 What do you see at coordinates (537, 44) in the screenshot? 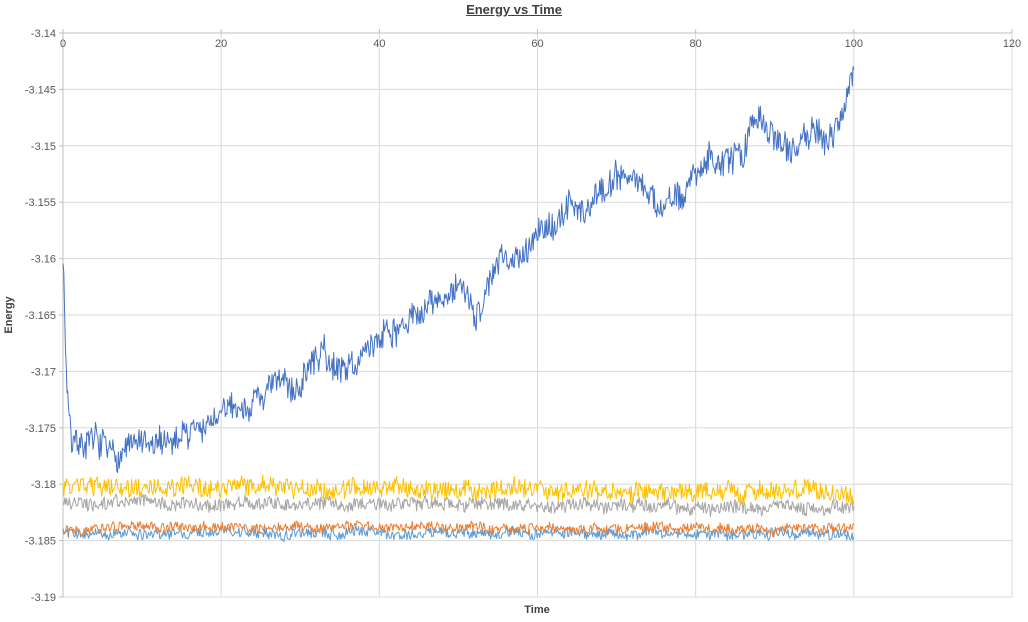
I see `x-tick-label: 60` at bounding box center [537, 44].